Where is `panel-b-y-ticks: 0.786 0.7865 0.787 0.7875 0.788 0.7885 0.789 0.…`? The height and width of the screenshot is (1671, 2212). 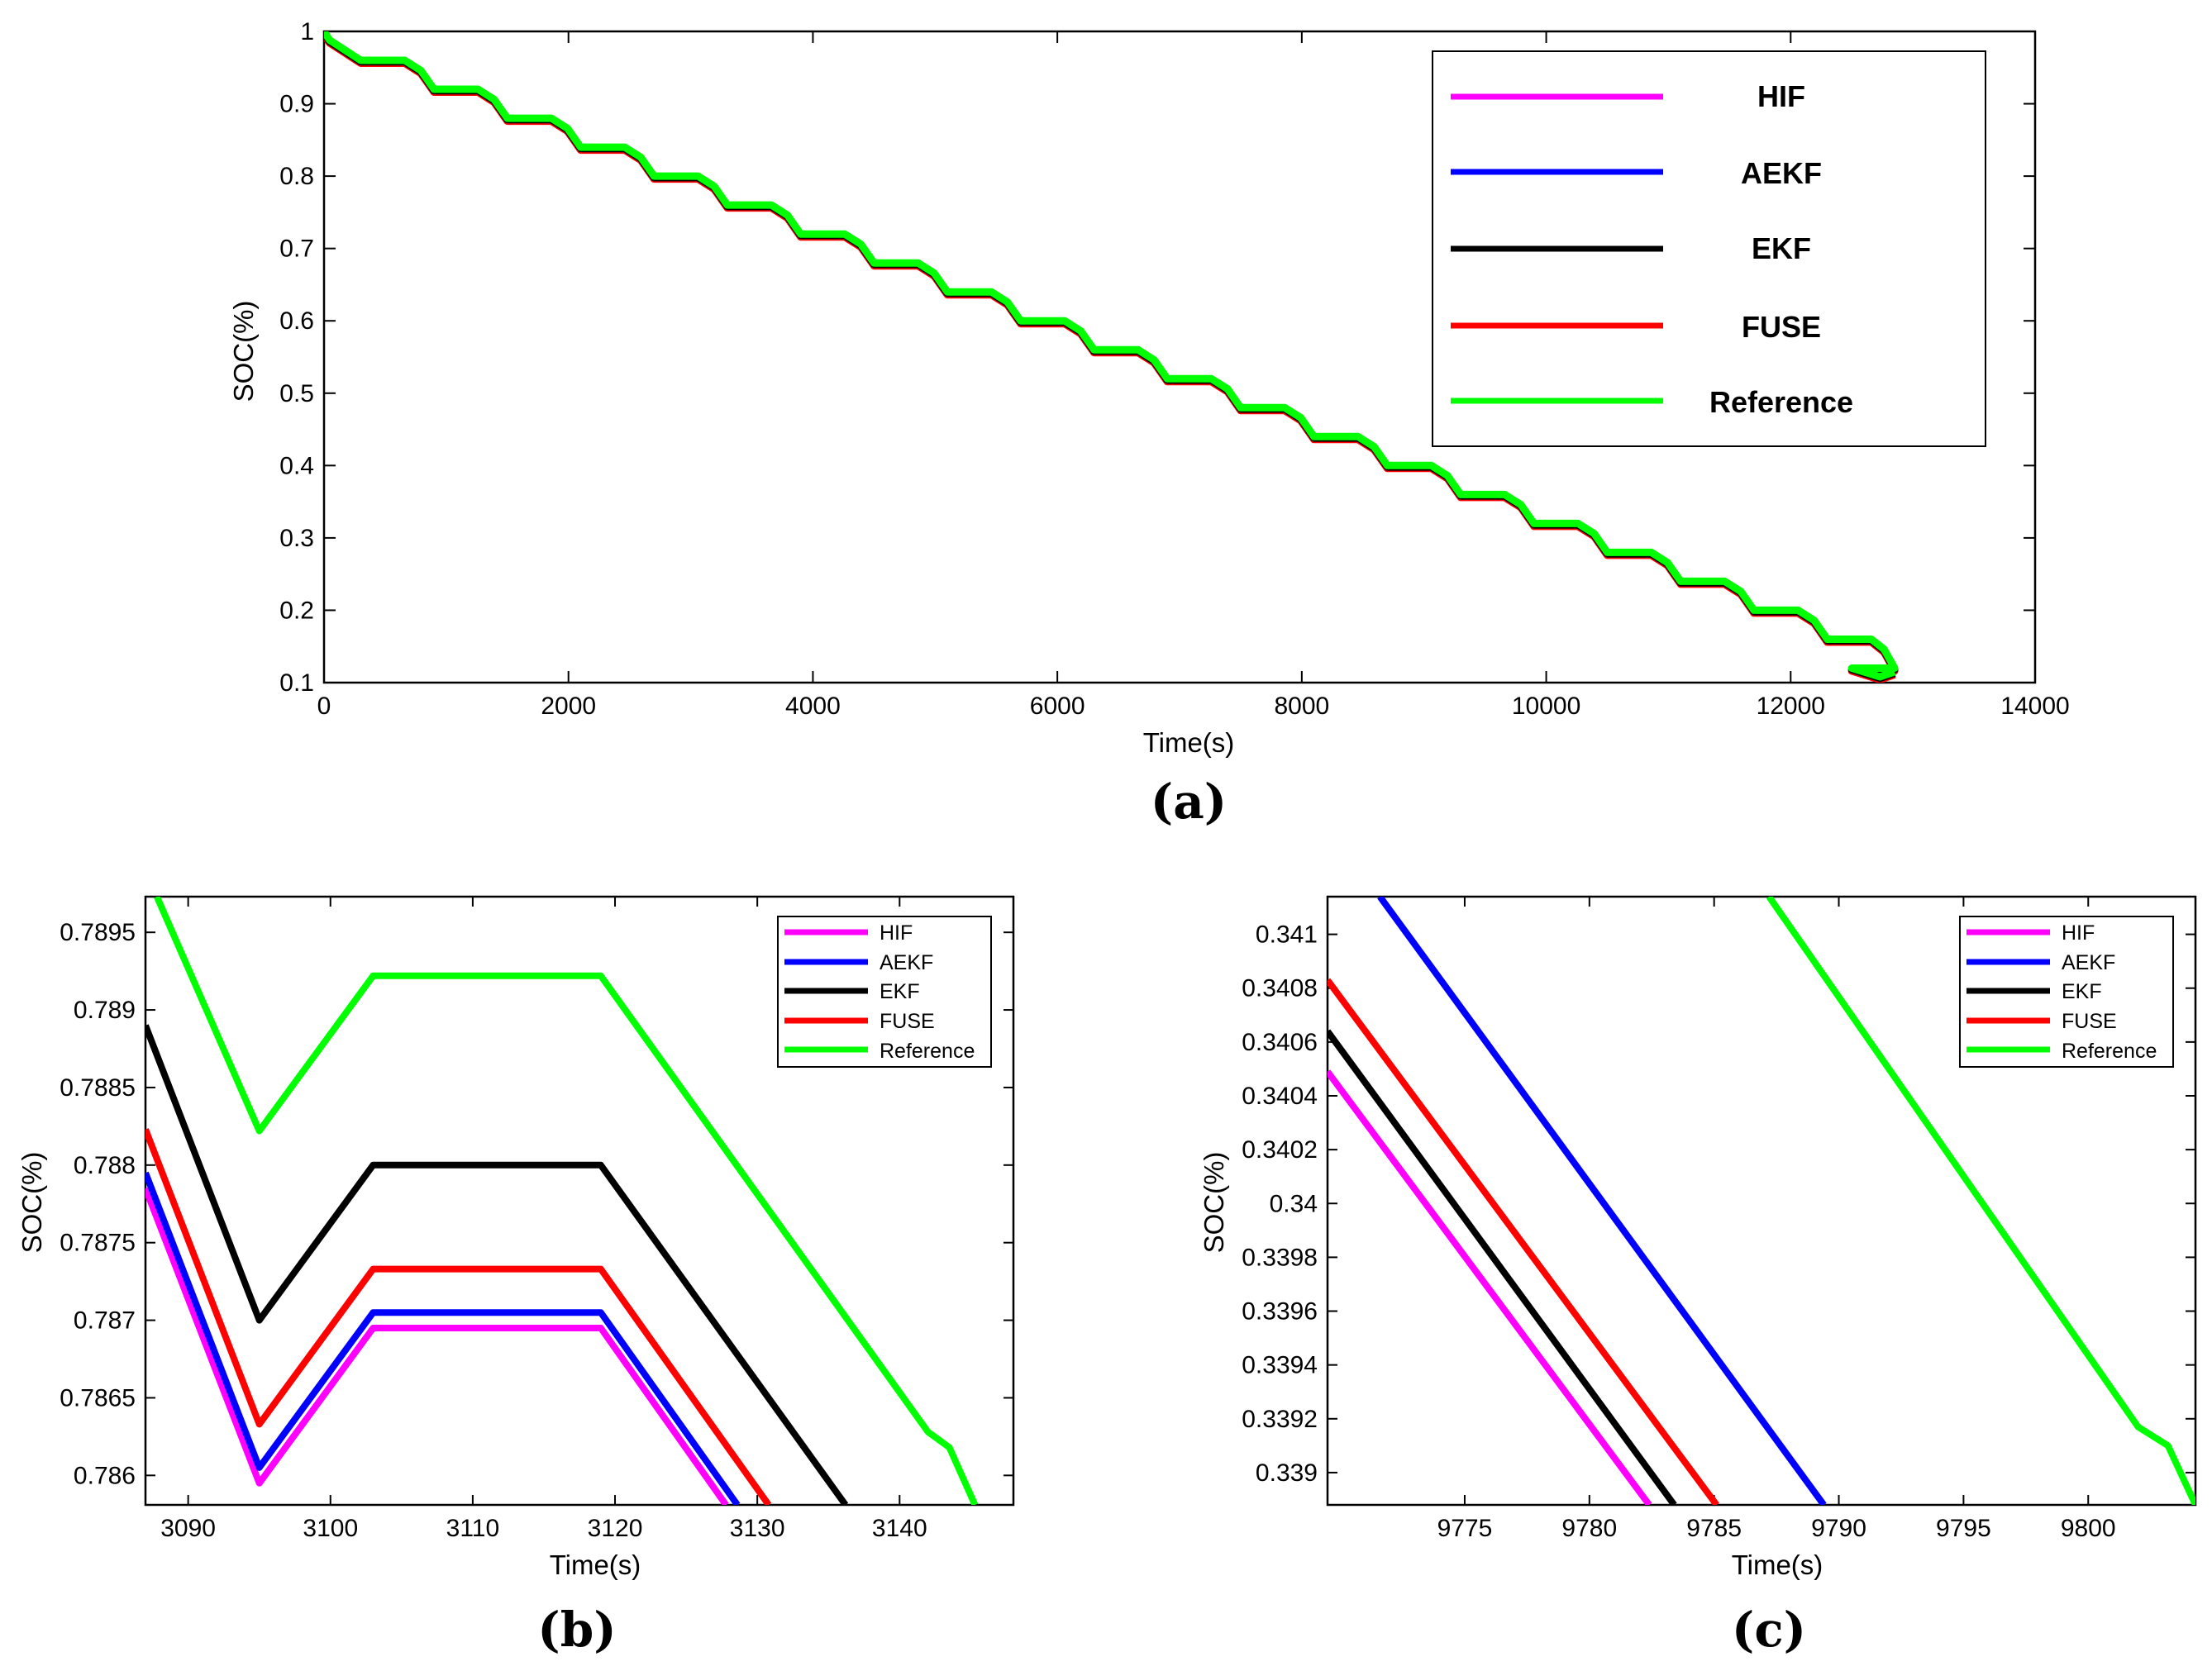 panel-b-y-ticks: 0.786 0.7865 0.787 0.7875 0.788 0.7885 0.789 0.… is located at coordinates (536, 1204).